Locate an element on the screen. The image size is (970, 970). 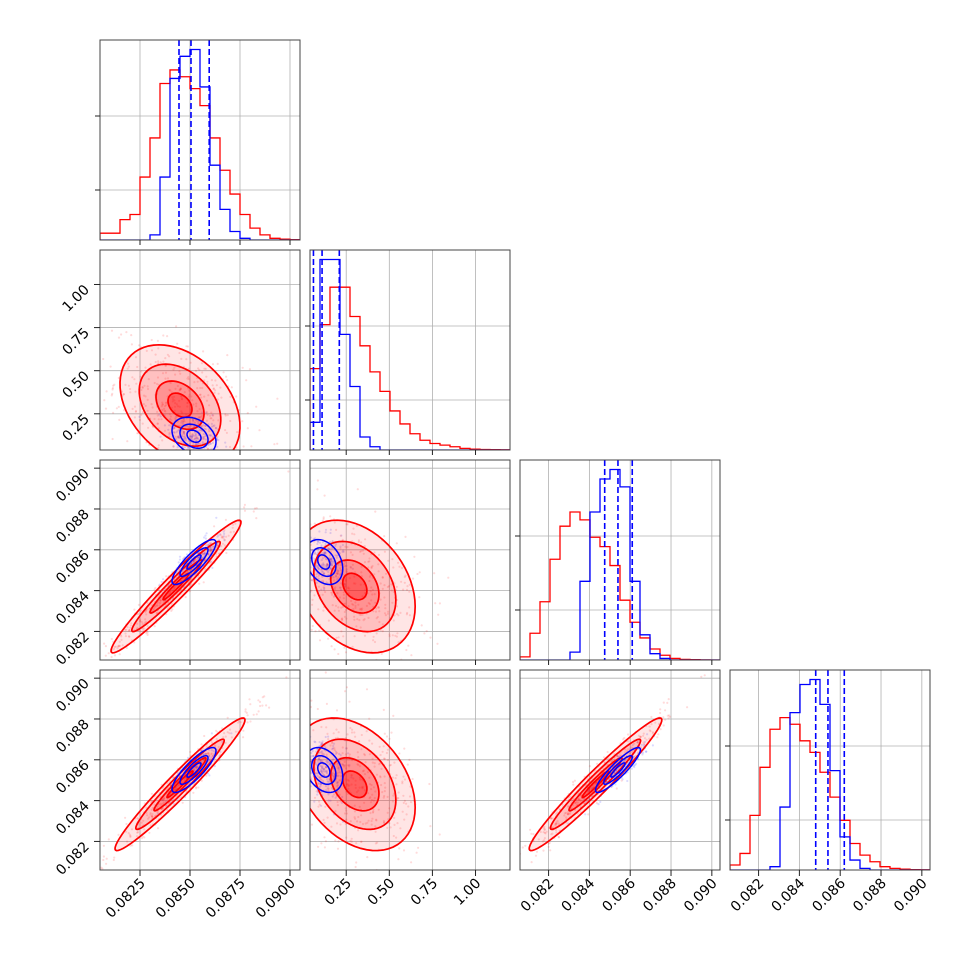
y-tick-label: 0.090 is located at coordinates (73, 696).